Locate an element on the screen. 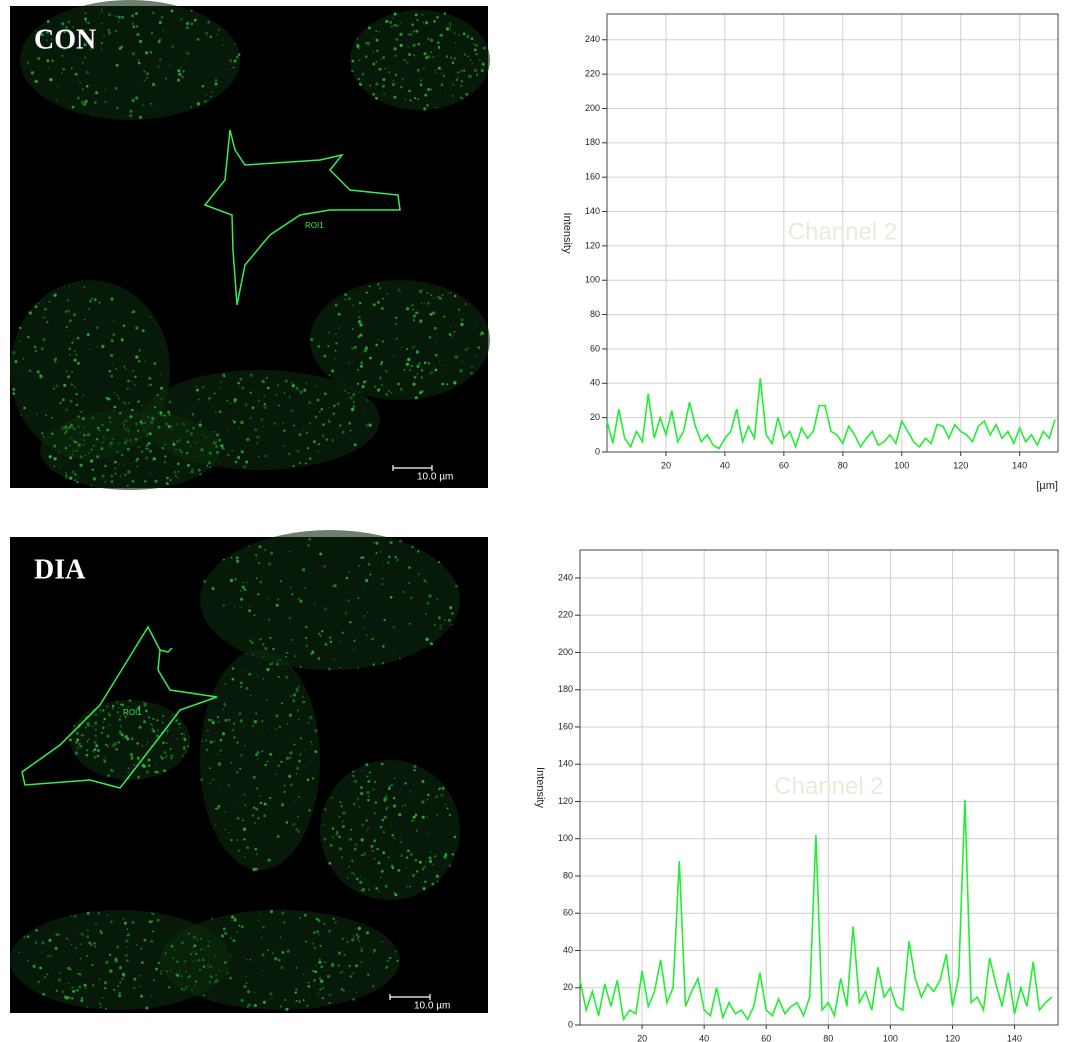  y-tick-label: 60 is located at coordinates (595, 348).